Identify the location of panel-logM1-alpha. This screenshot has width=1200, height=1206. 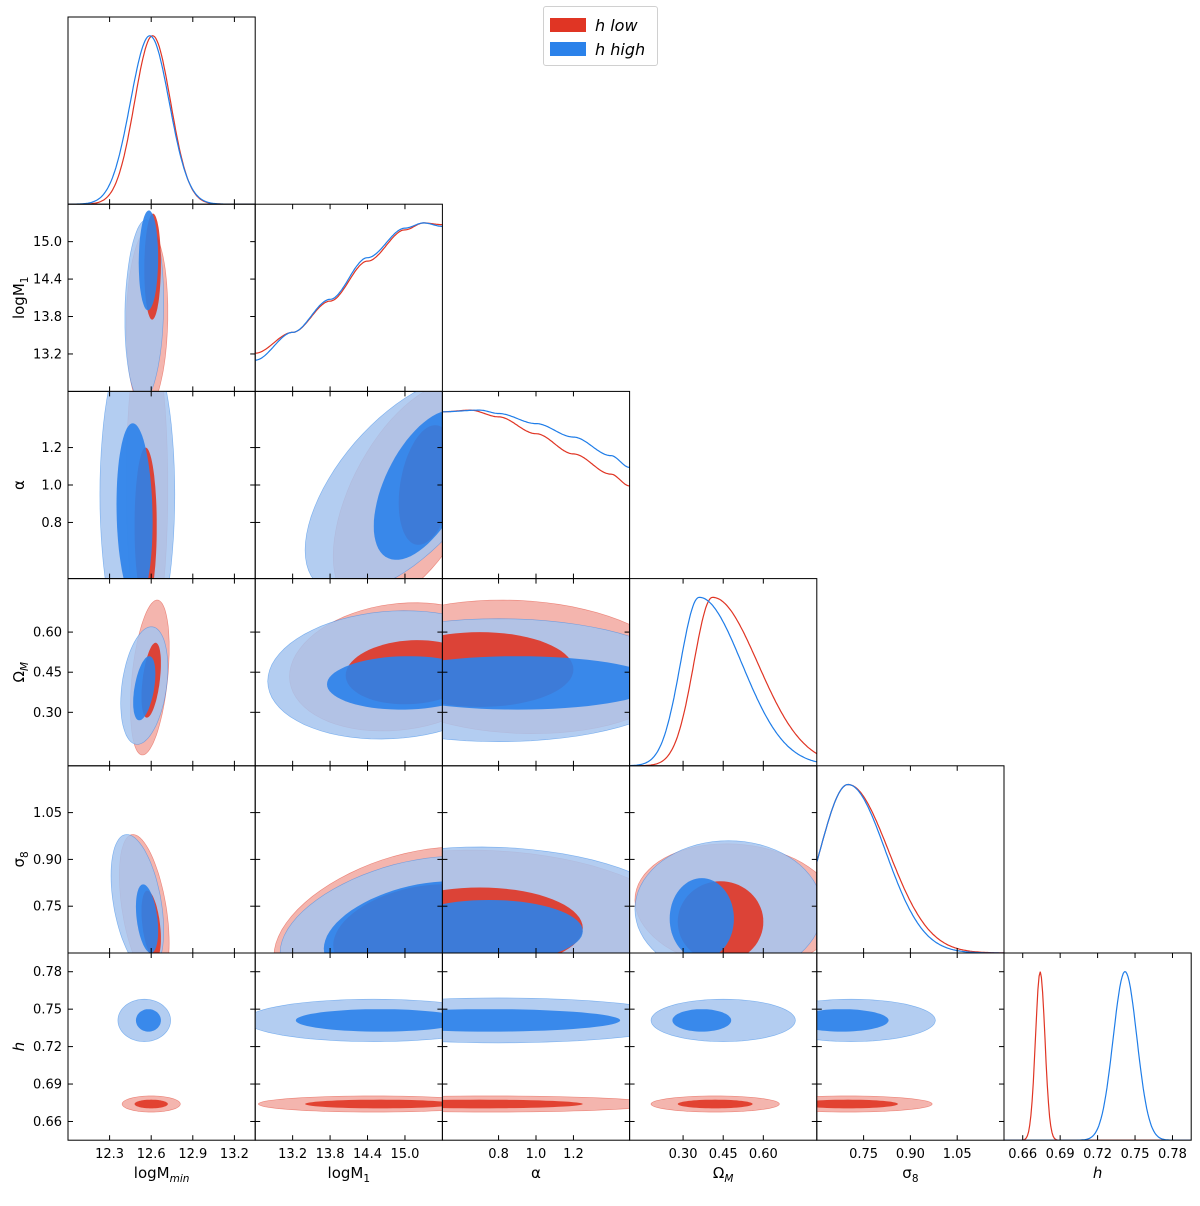
(348, 485).